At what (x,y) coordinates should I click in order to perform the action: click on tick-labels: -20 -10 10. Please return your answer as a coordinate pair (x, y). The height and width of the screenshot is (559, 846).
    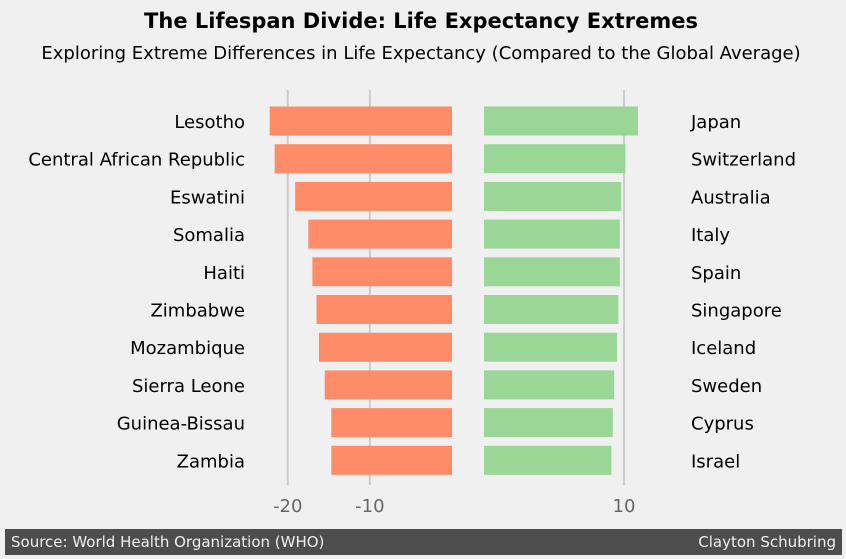
    Looking at the image, I should click on (454, 506).